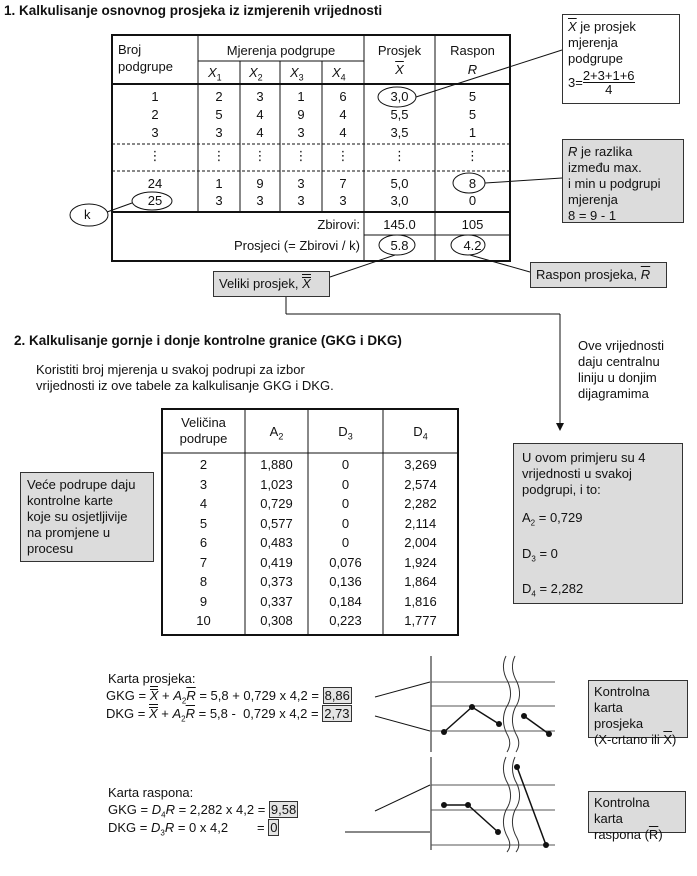  What do you see at coordinates (345, 433) in the screenshot?
I see `t2-hdr-d3: D3` at bounding box center [345, 433].